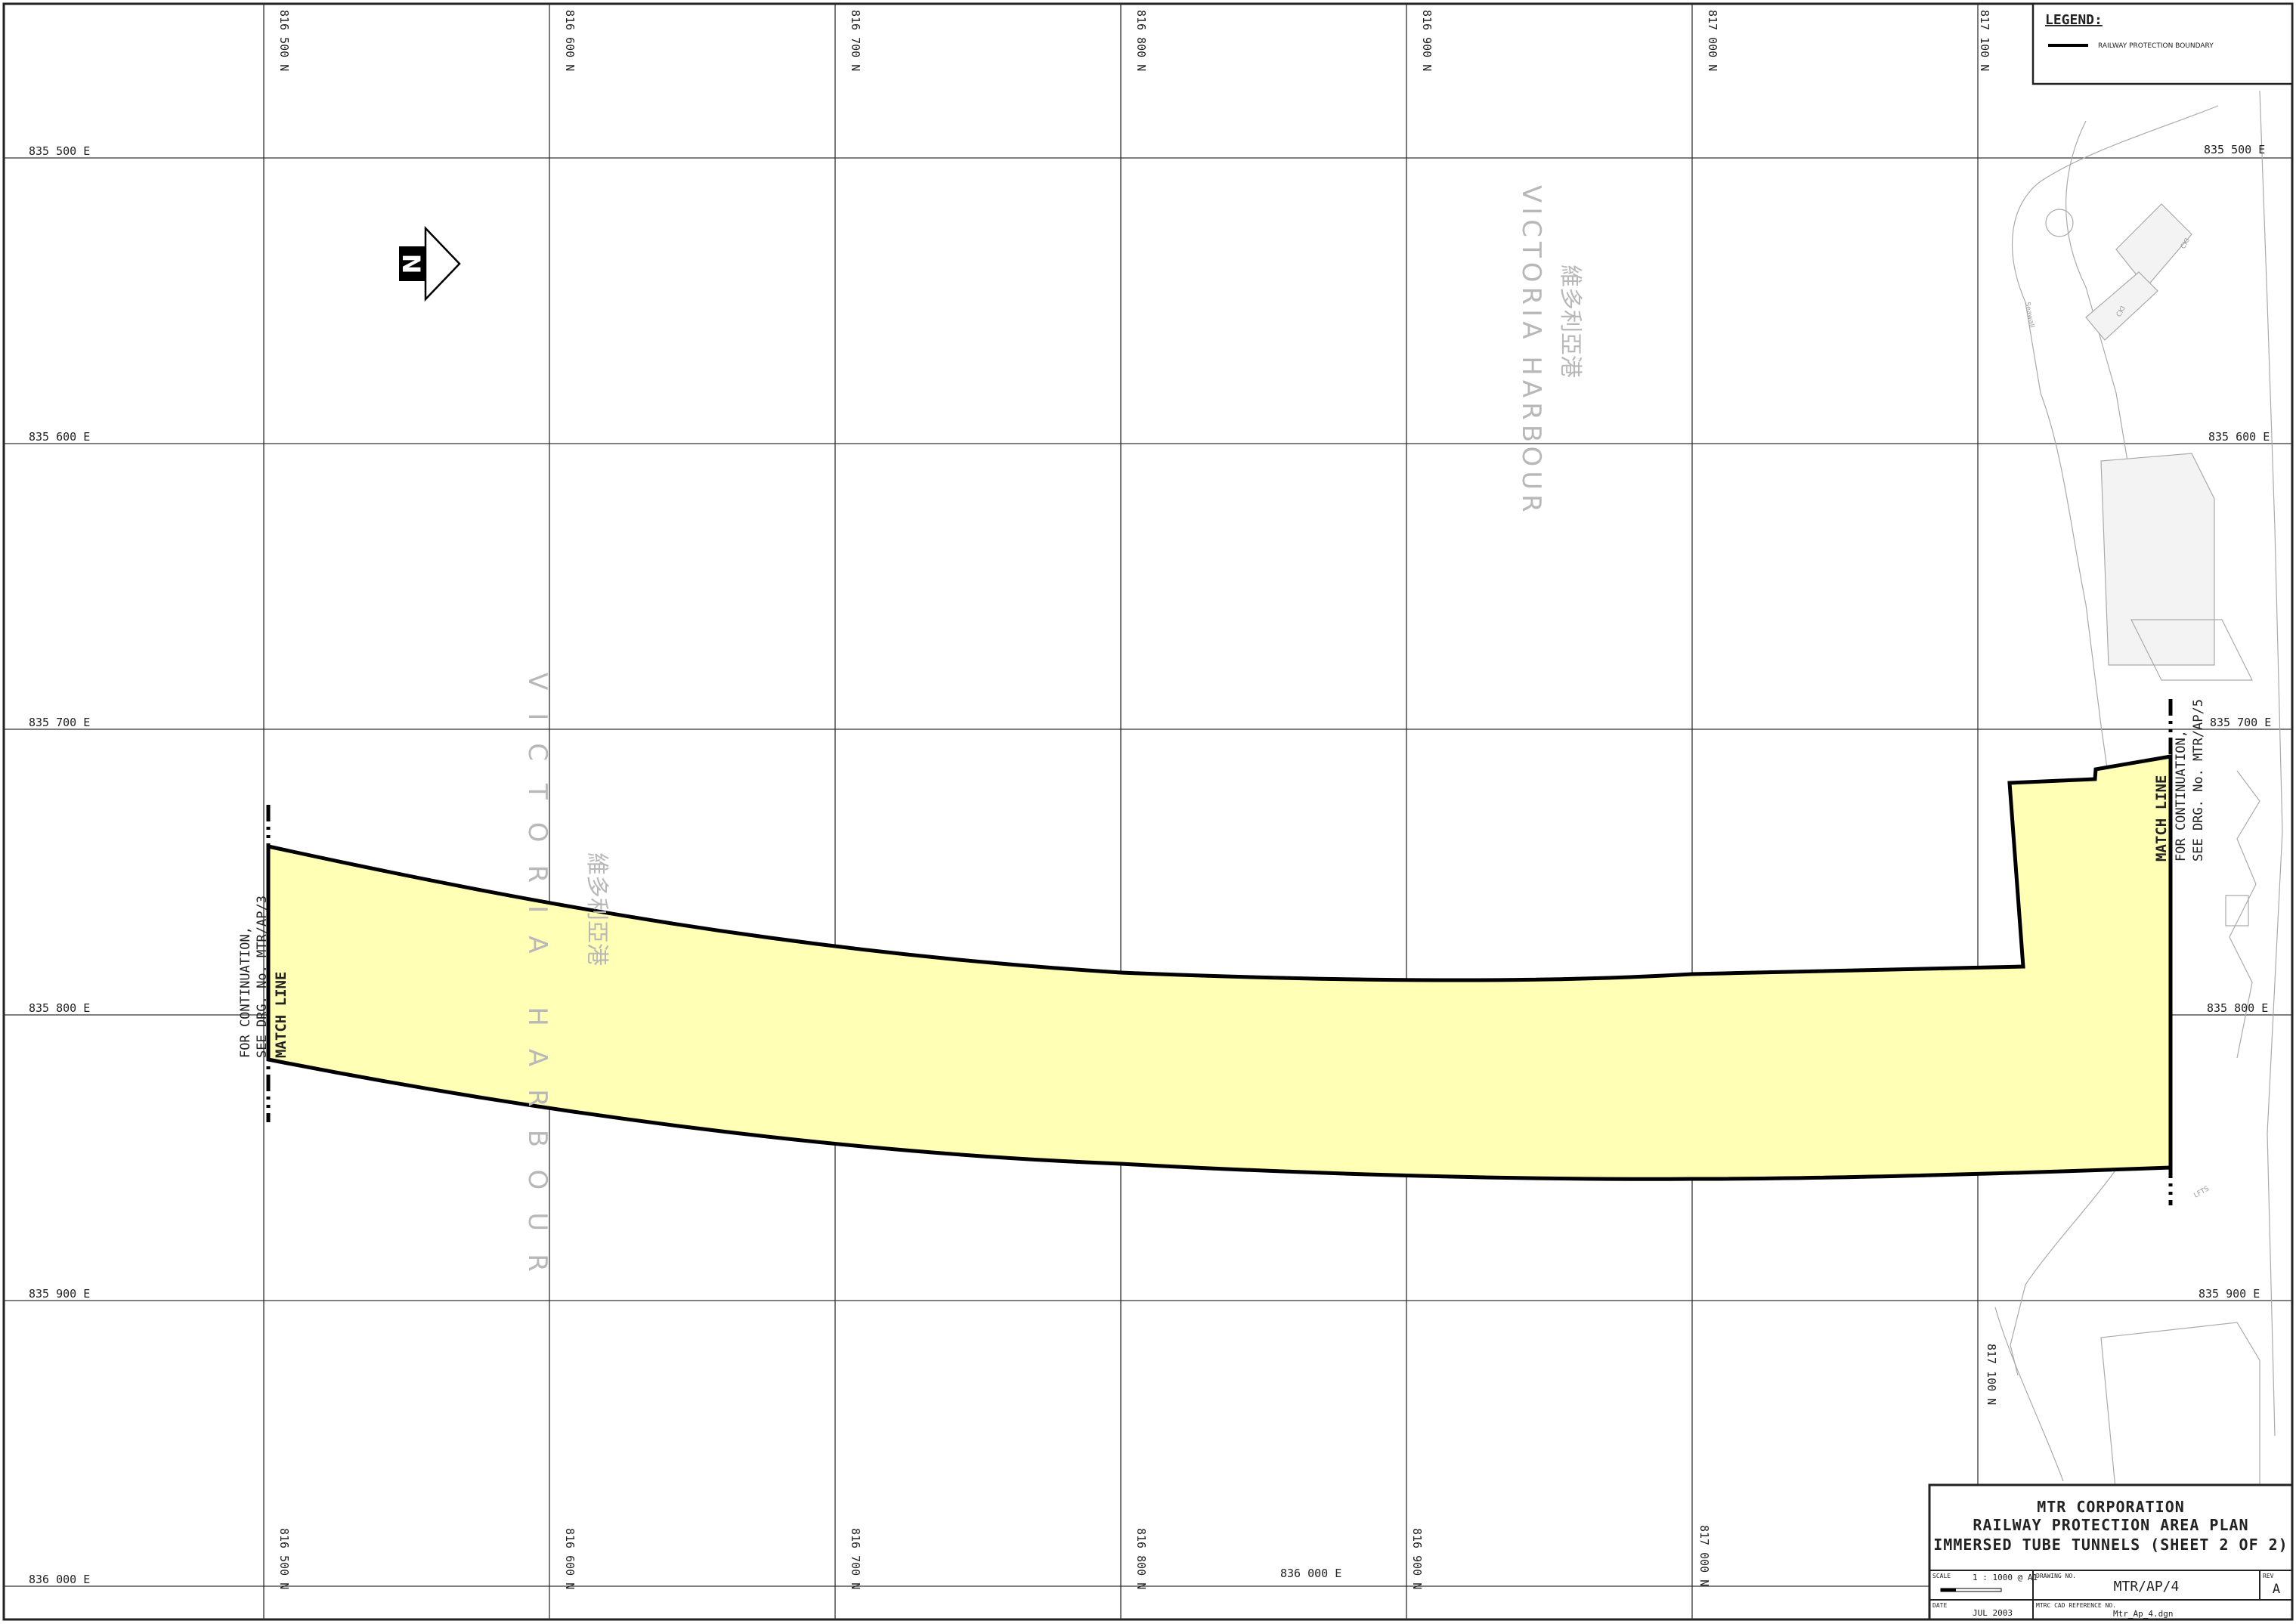 This screenshot has width=2296, height=1624. Describe the element at coordinates (2161, 818) in the screenshot. I see `match-line-right-label: MATCH LINE` at that location.